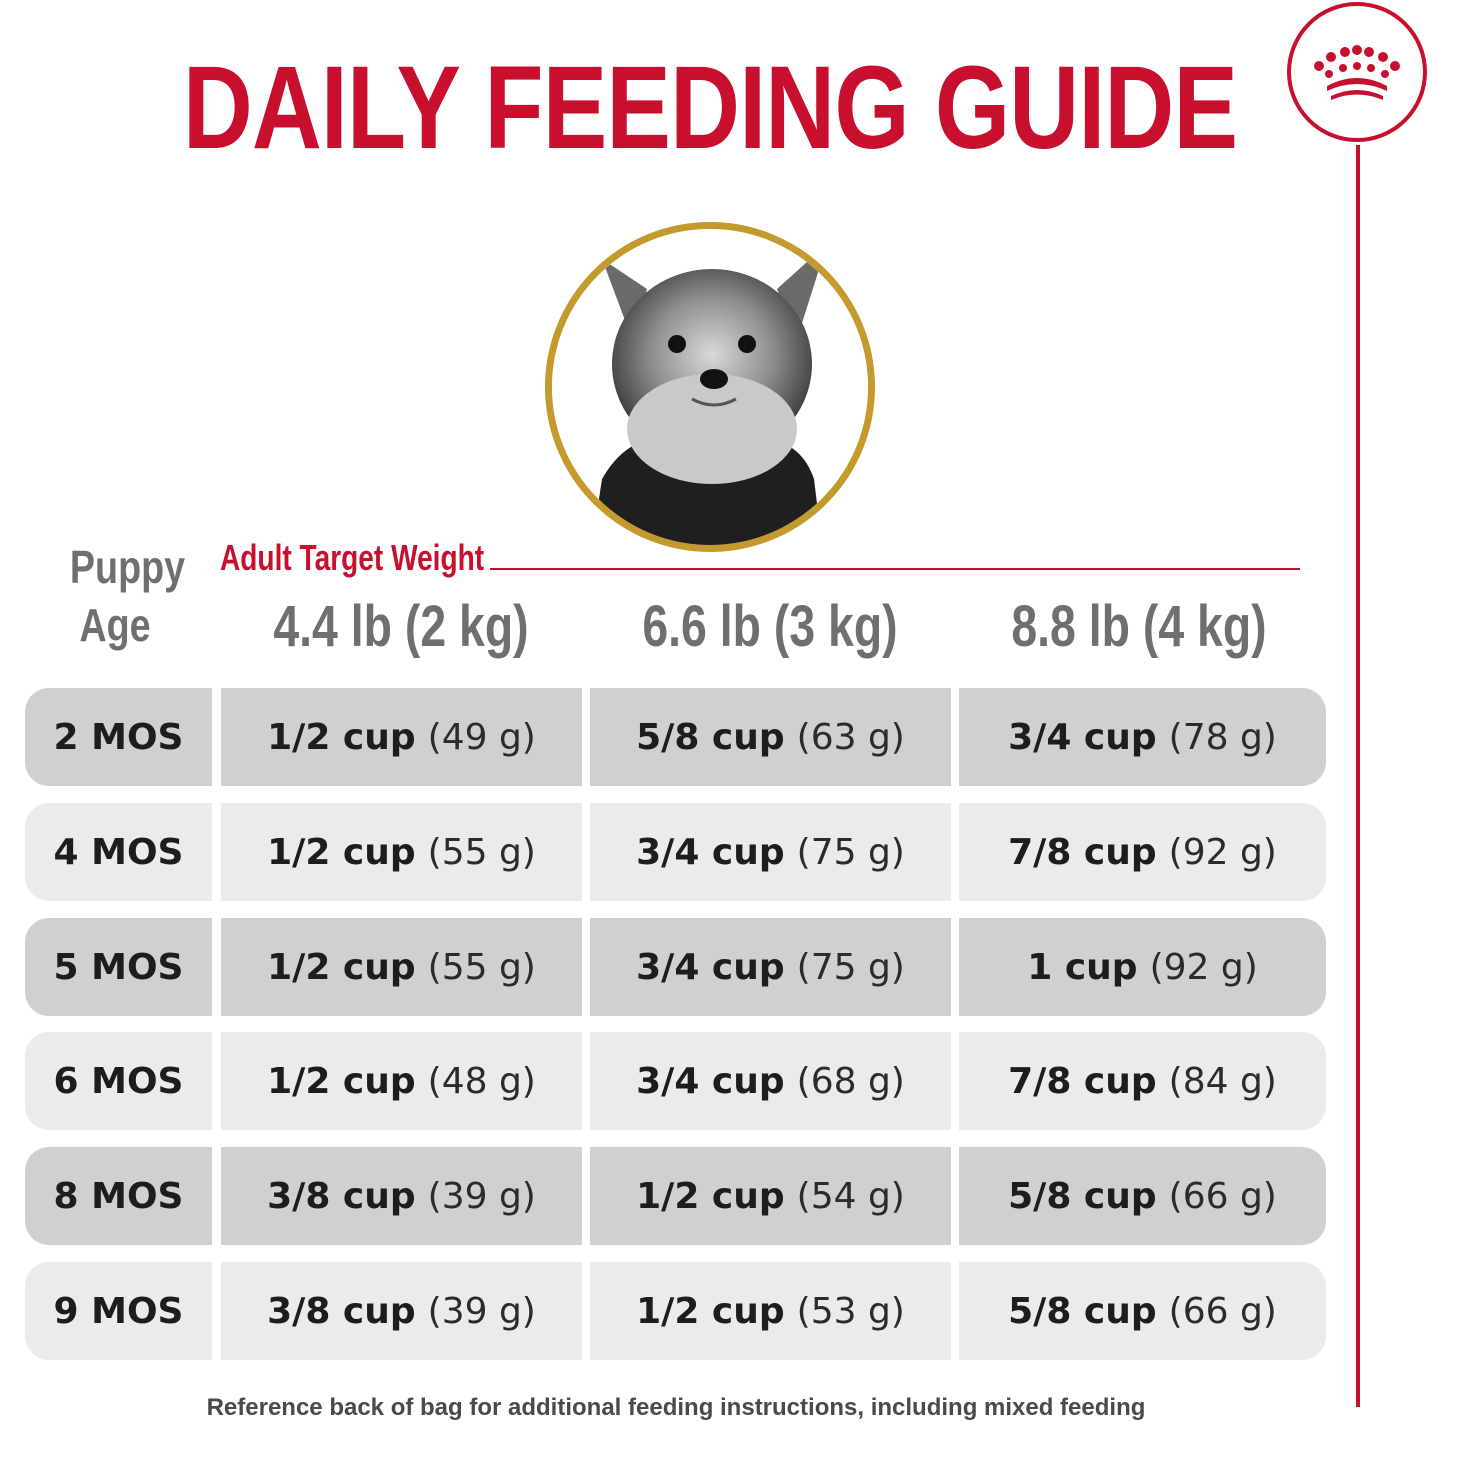  What do you see at coordinates (118, 1196) in the screenshot?
I see `row-age: 8 MOS` at bounding box center [118, 1196].